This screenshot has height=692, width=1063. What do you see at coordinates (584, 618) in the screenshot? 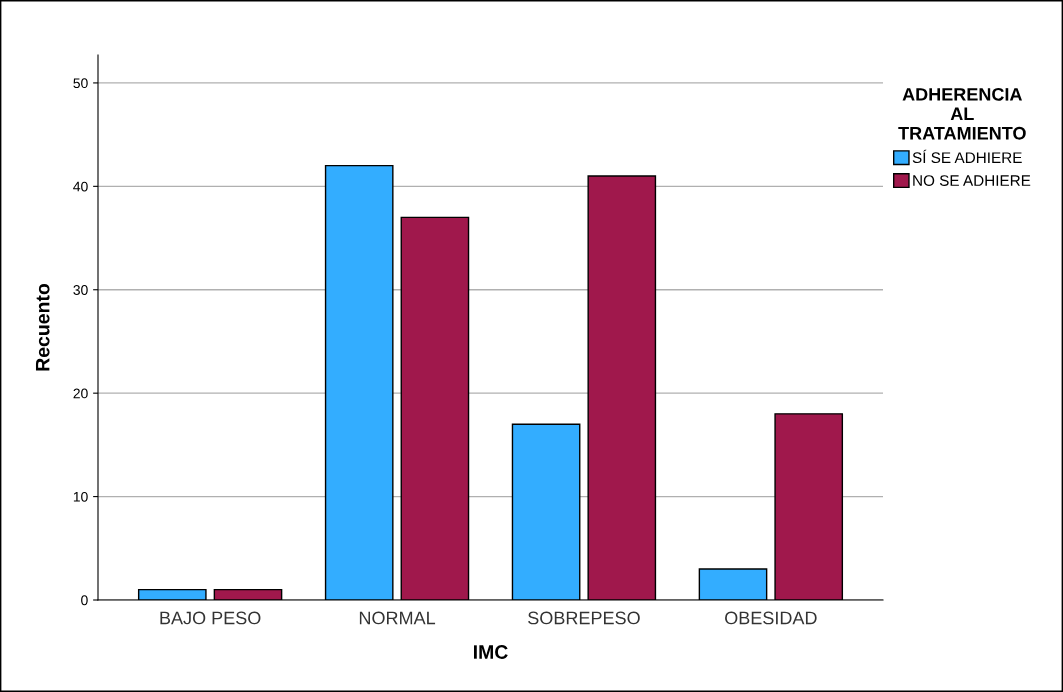
I see `x-tick-label: SOBREPESO` at bounding box center [584, 618].